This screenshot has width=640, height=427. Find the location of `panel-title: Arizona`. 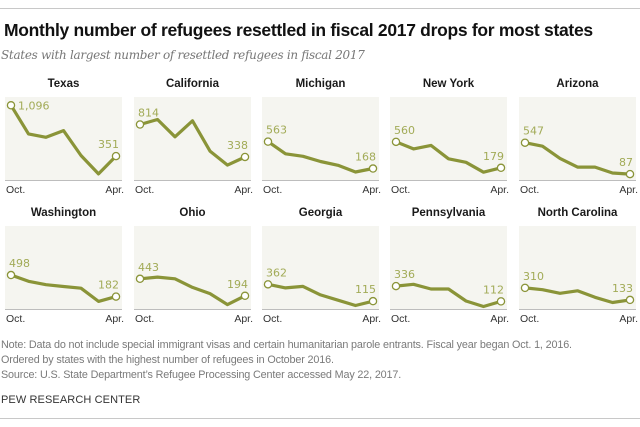

panel-title: Arizona is located at coordinates (577, 84).